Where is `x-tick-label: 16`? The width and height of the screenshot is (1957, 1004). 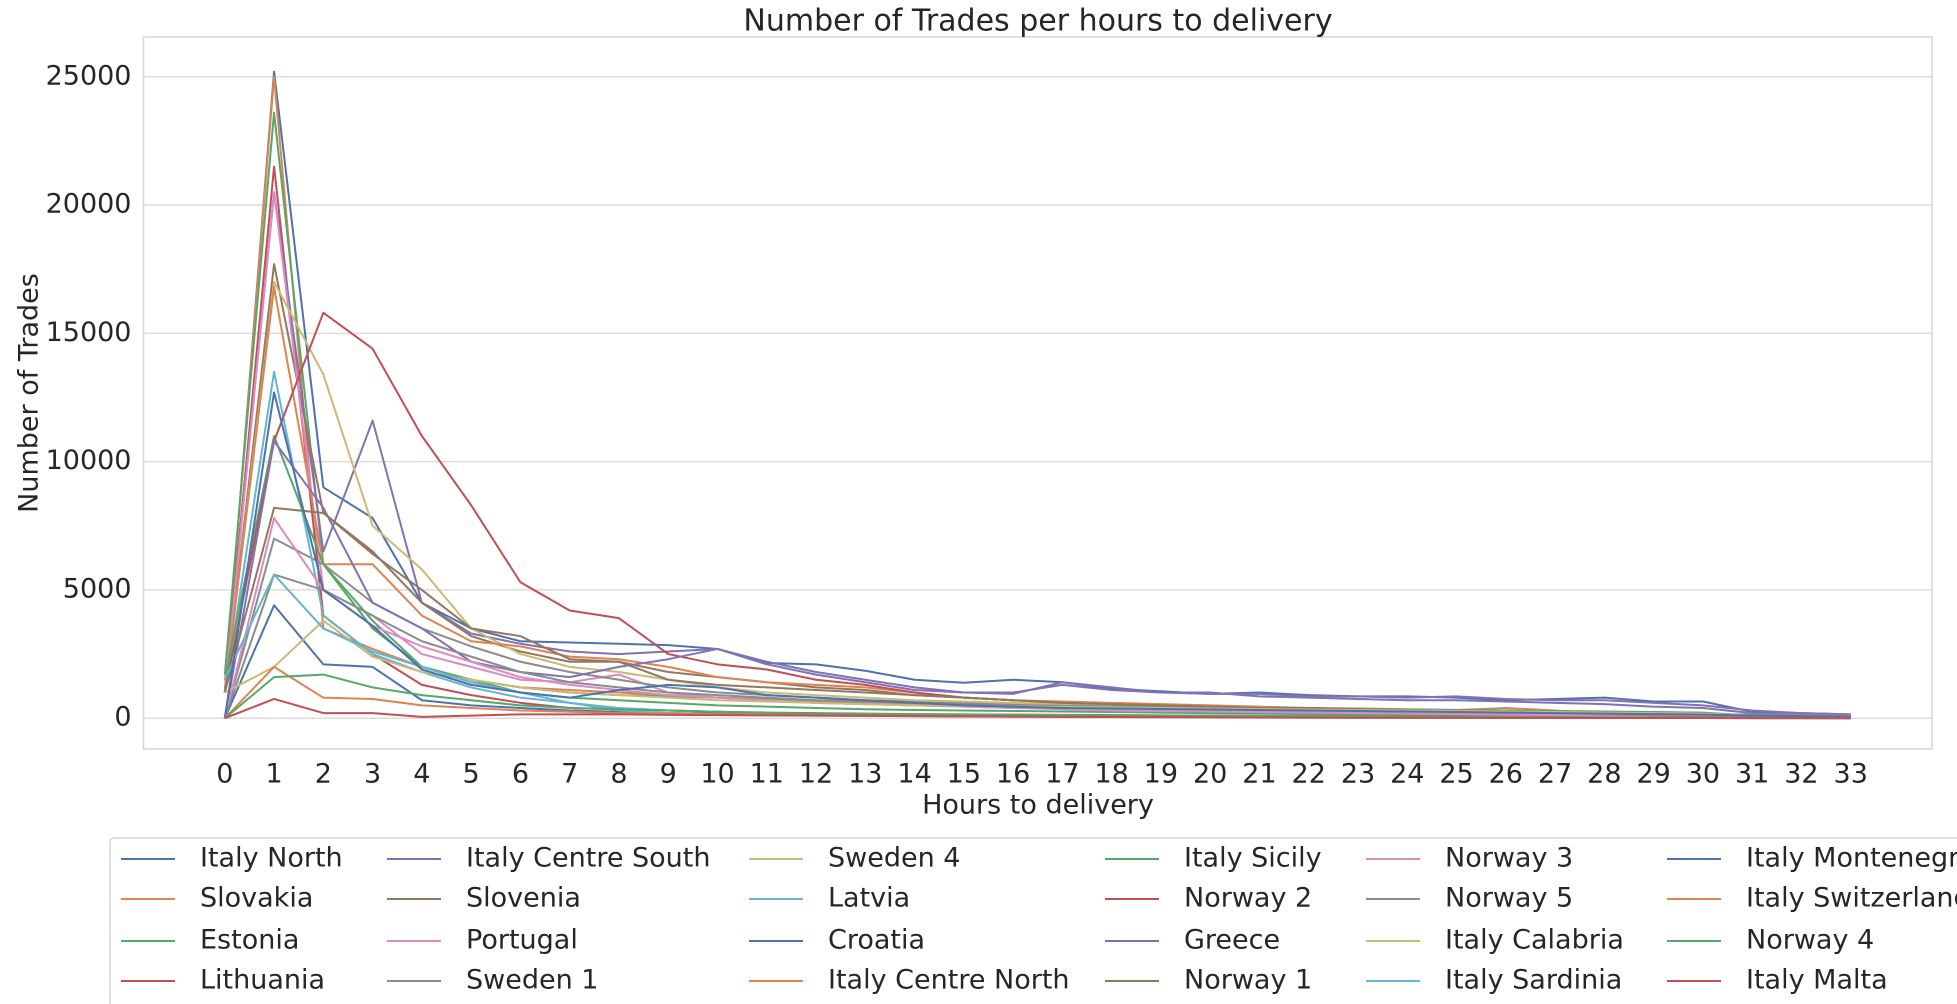 x-tick-label: 16 is located at coordinates (1013, 774).